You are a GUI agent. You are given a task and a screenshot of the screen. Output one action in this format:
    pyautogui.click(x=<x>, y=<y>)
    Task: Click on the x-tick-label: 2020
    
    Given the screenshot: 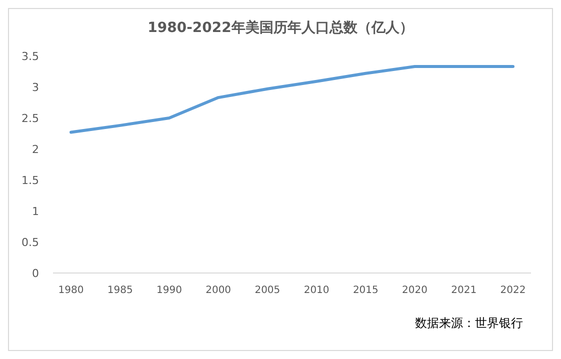 What is the action you would take?
    pyautogui.click(x=415, y=290)
    